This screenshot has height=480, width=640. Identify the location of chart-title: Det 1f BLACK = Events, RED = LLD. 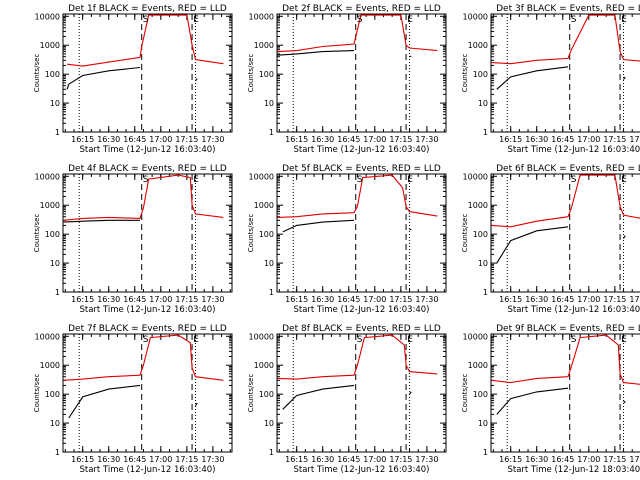
(147, 9).